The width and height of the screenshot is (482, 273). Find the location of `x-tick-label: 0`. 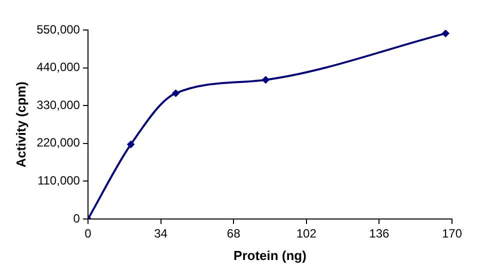

x-tick-label: 0 is located at coordinates (88, 233).